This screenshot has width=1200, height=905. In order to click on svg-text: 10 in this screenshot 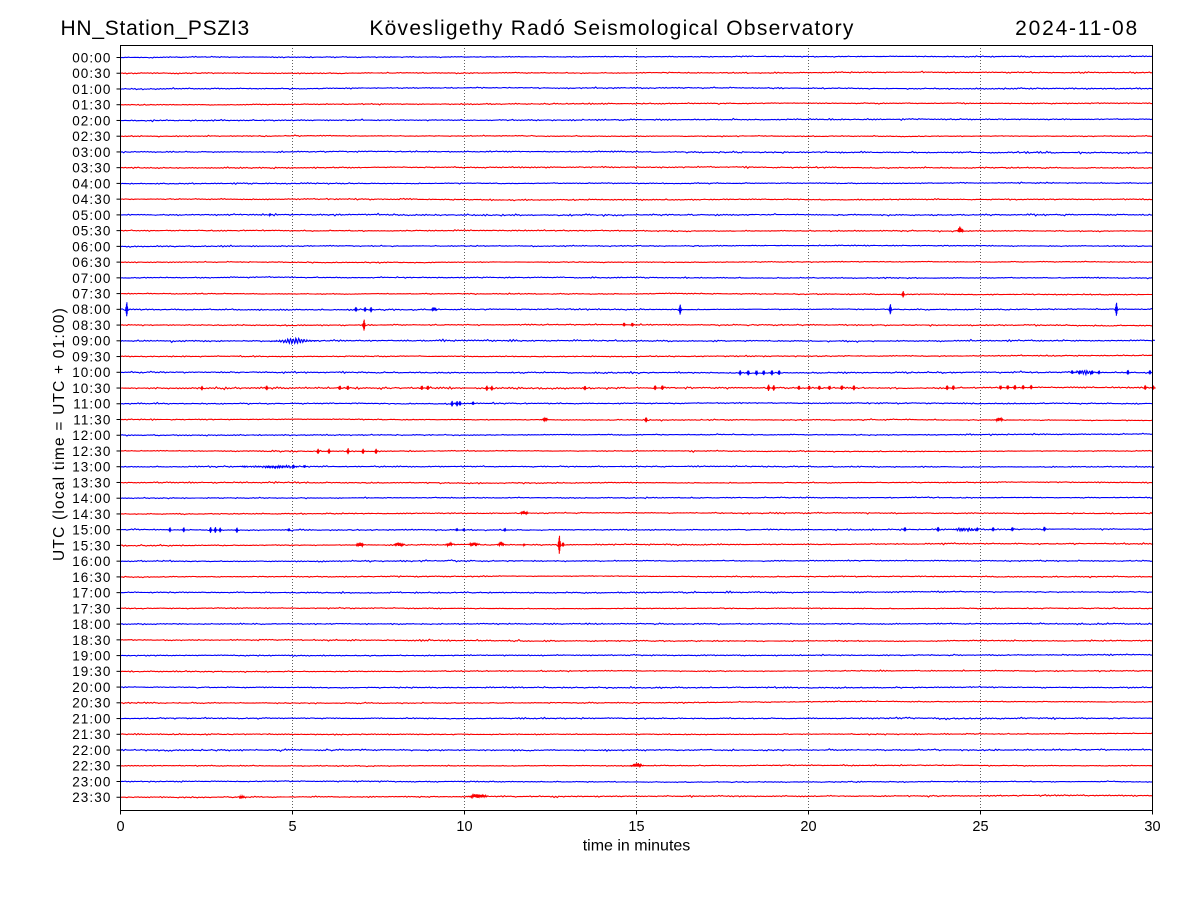, I will do `click(464, 827)`.